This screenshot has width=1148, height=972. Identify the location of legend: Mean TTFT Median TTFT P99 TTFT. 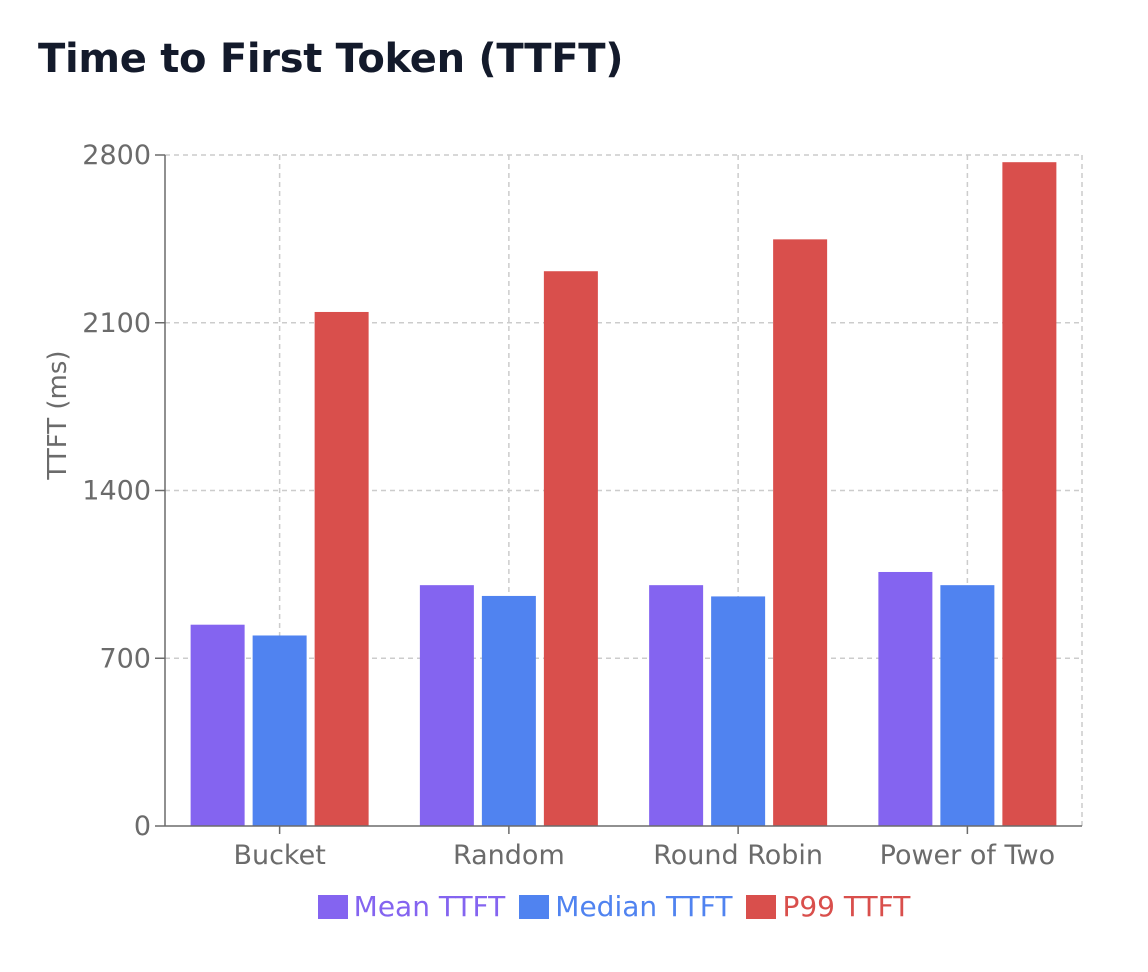
(574, 906).